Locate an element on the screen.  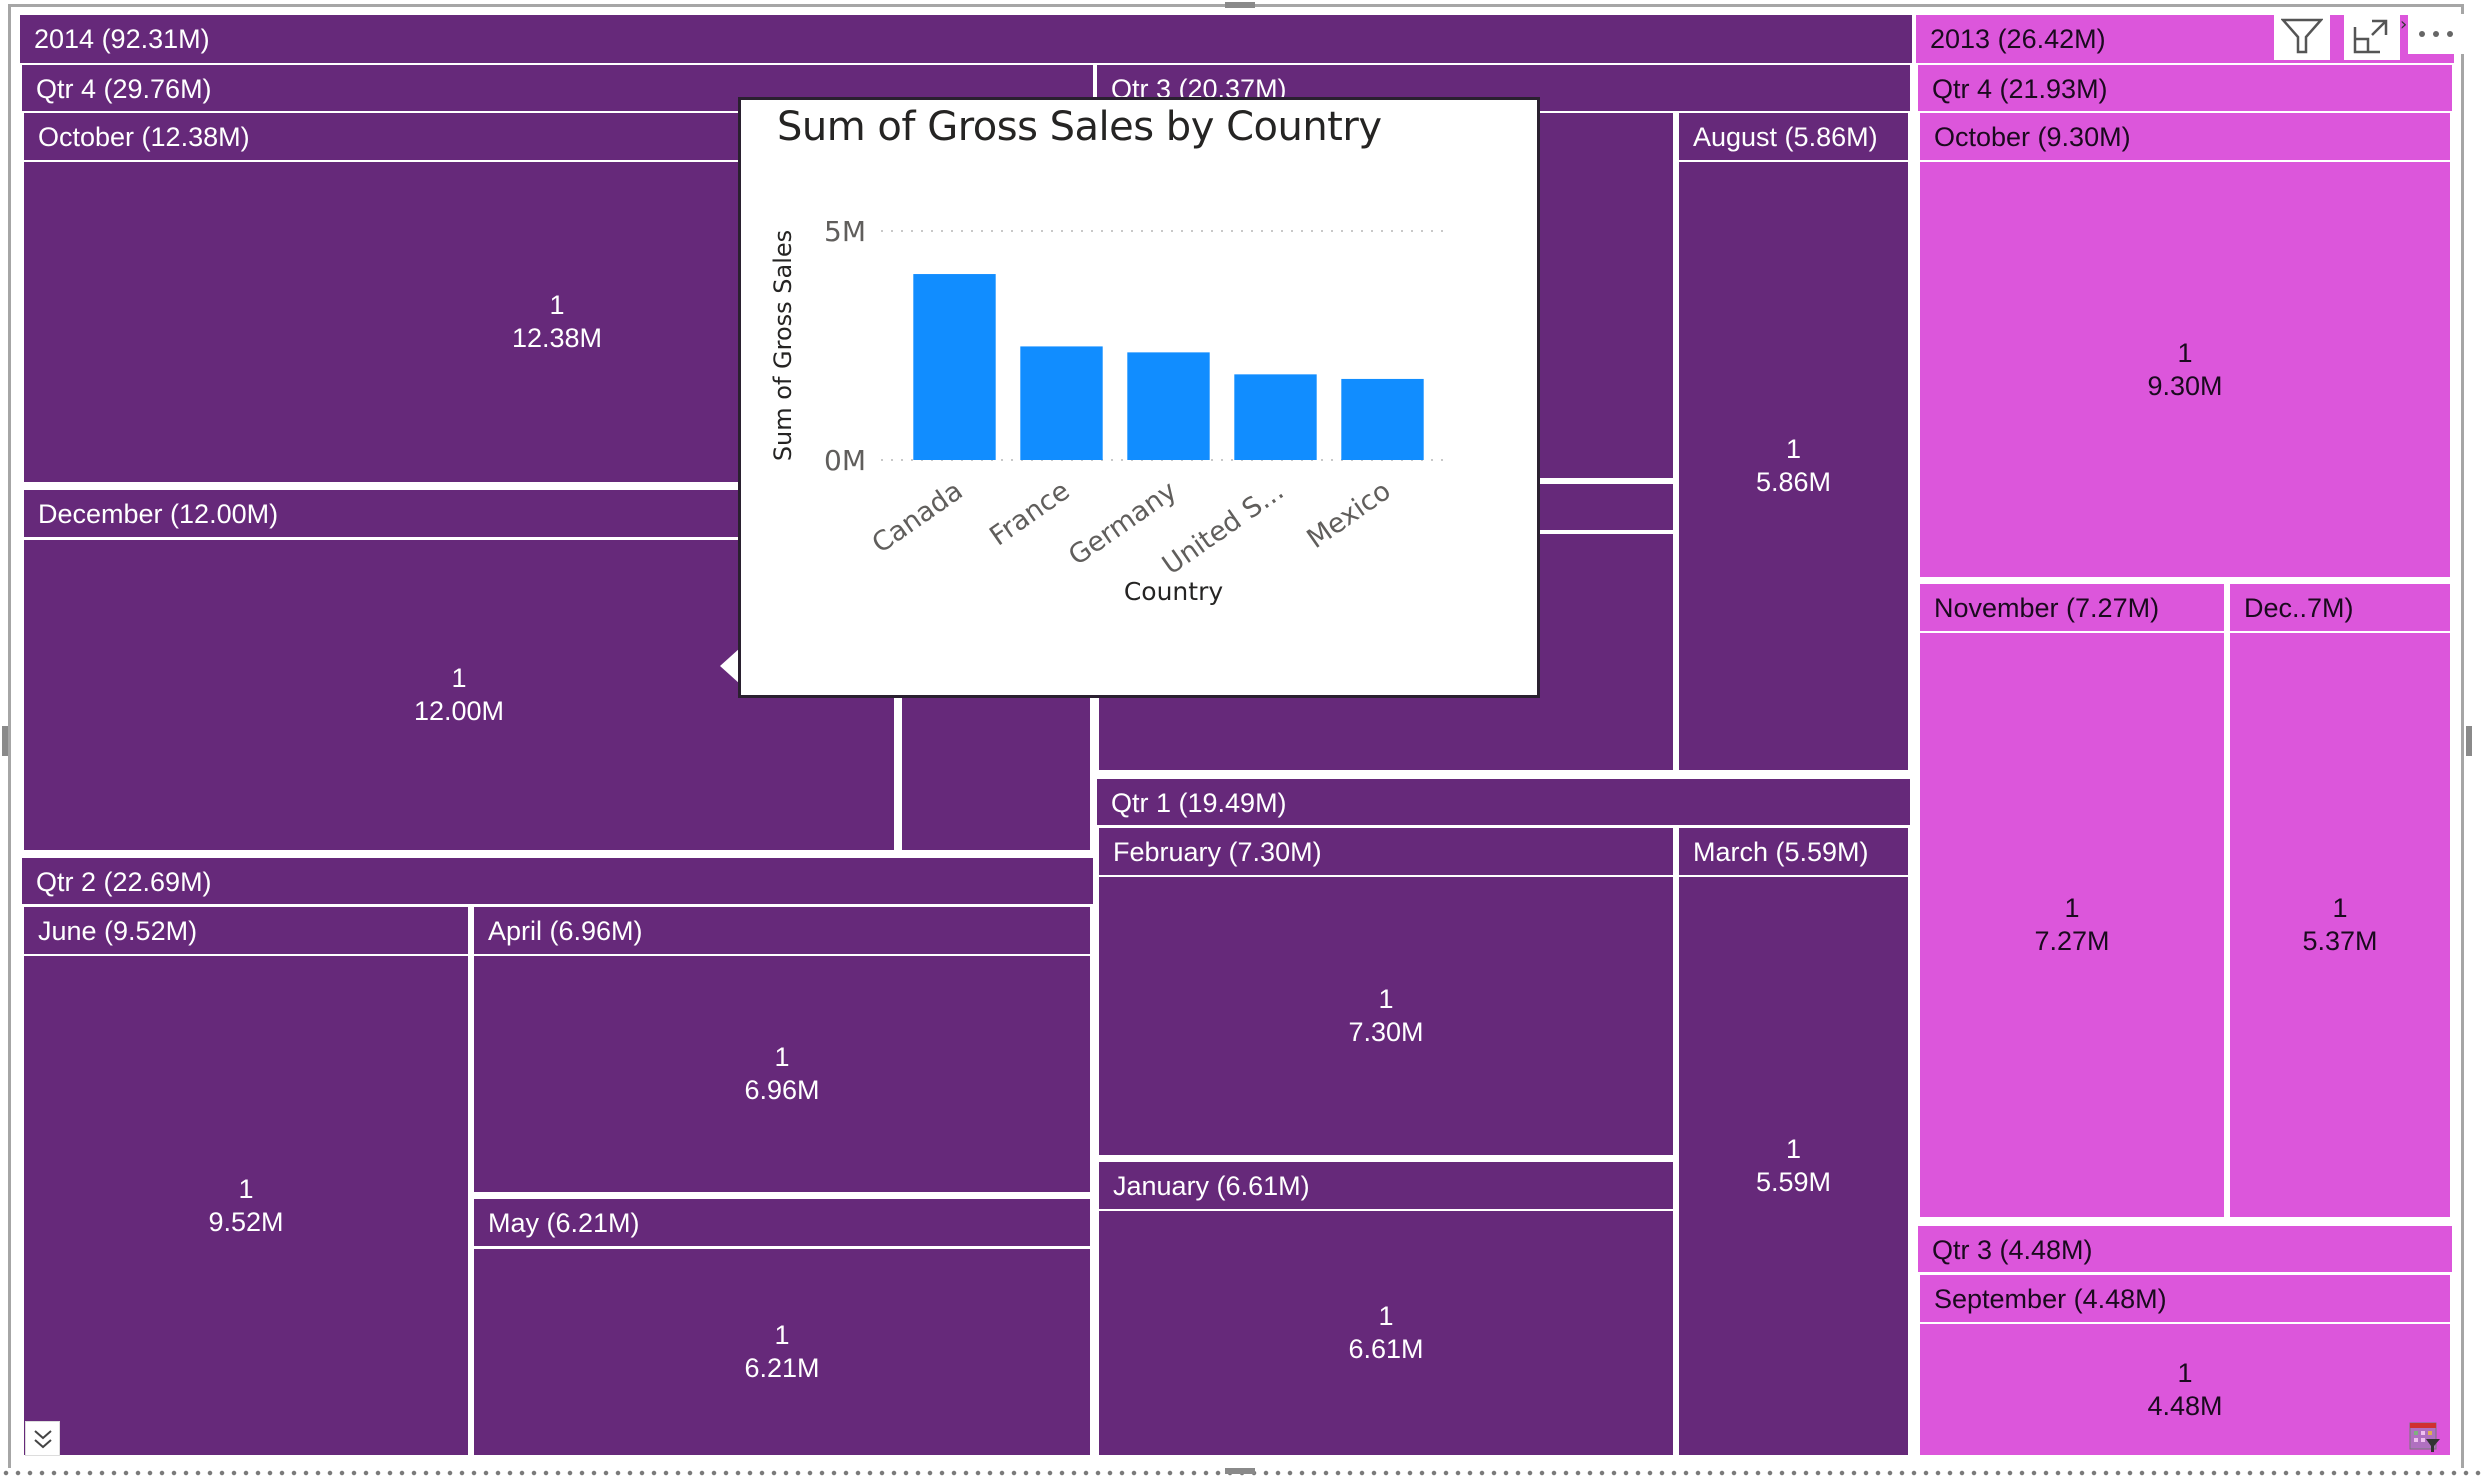
tile-value: 5.59M is located at coordinates (1793, 1182).